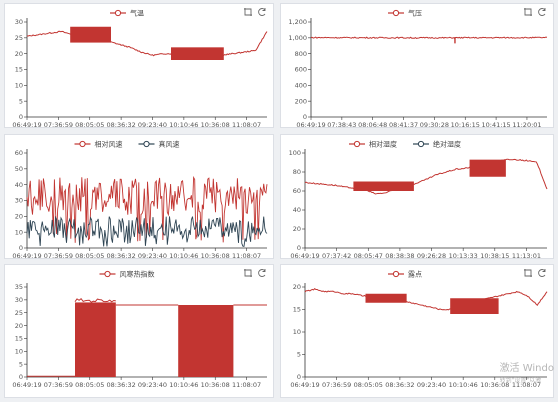  Describe the element at coordinates (520, 380) in the screenshot. I see `watermark-line2: 转到"设置"以激` at that location.